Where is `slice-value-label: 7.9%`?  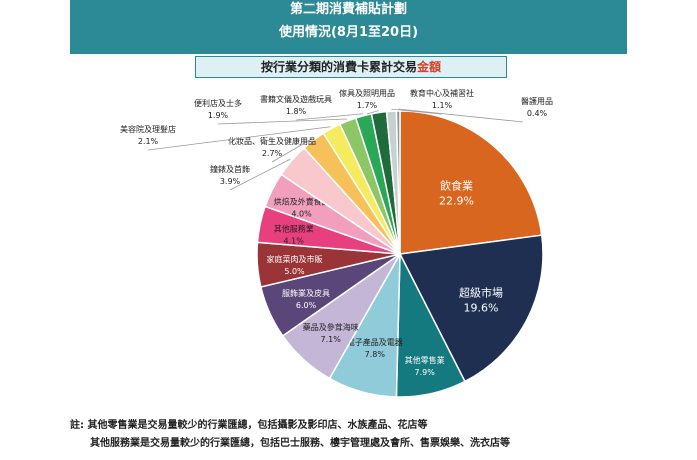
slice-value-label: 7.9% is located at coordinates (425, 372).